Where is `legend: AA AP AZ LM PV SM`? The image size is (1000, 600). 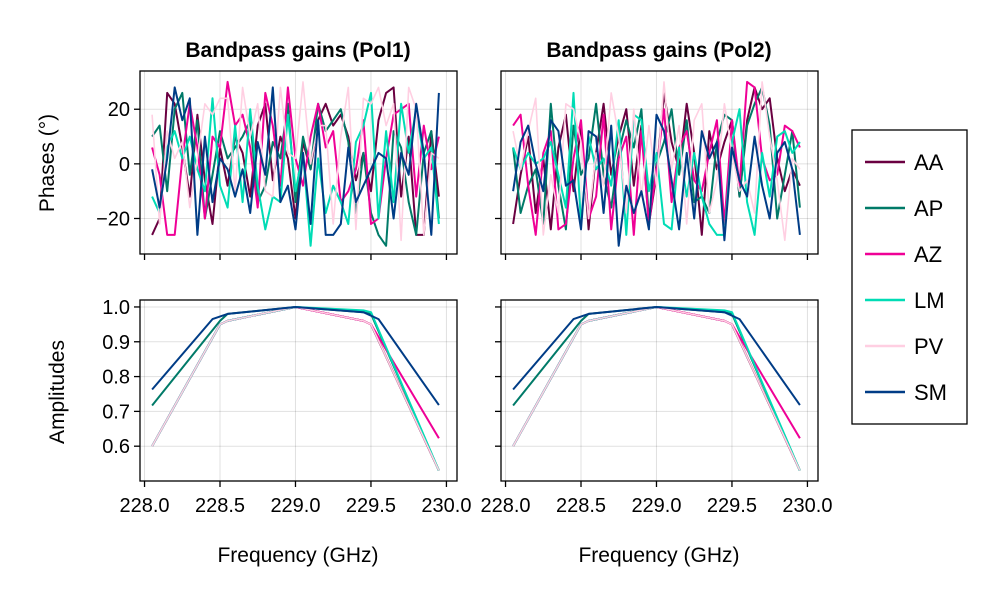 legend: AA AP AZ LM PV SM is located at coordinates (909, 277).